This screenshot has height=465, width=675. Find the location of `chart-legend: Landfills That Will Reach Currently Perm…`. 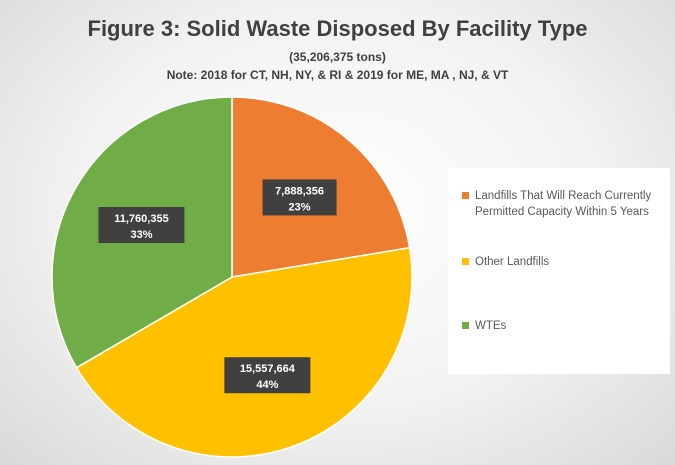

chart-legend: Landfills That Will Reach Currently Perm… is located at coordinates (559, 271).